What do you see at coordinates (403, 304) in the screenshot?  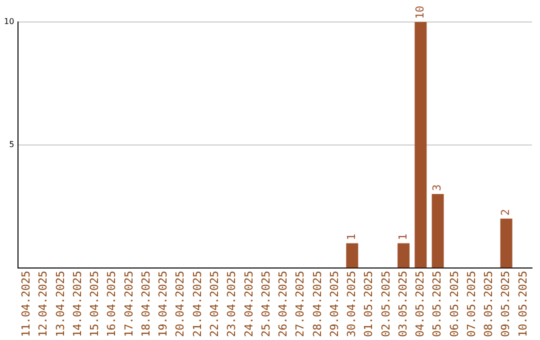 I see `x-tick-label: 03.05.2025` at bounding box center [403, 304].